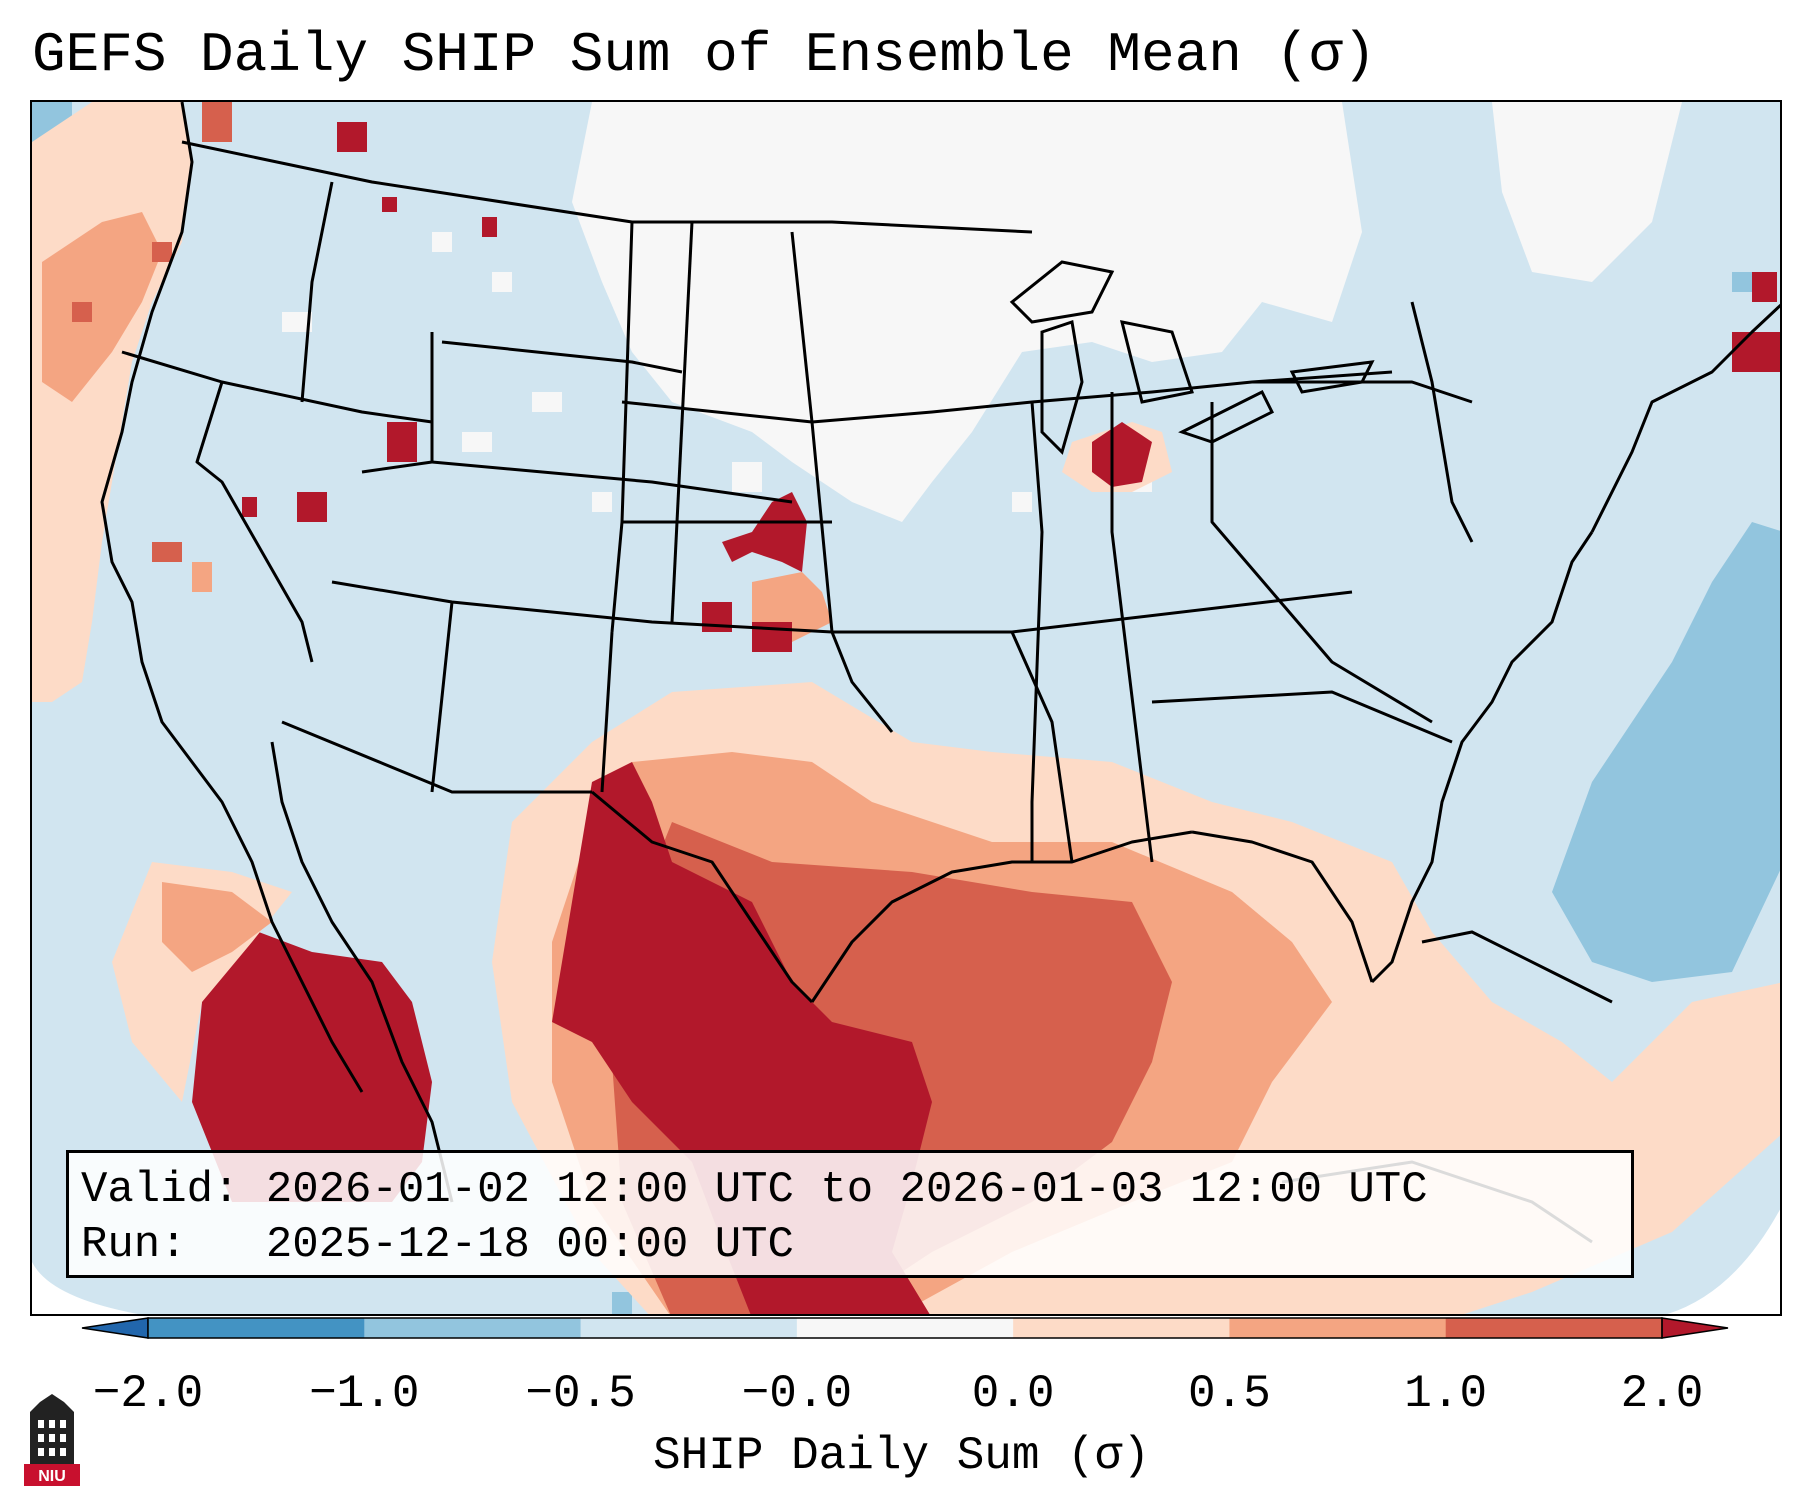 The image size is (1803, 1506). What do you see at coordinates (1132, 627) in the screenshot?
I see `in-oh-border` at bounding box center [1132, 627].